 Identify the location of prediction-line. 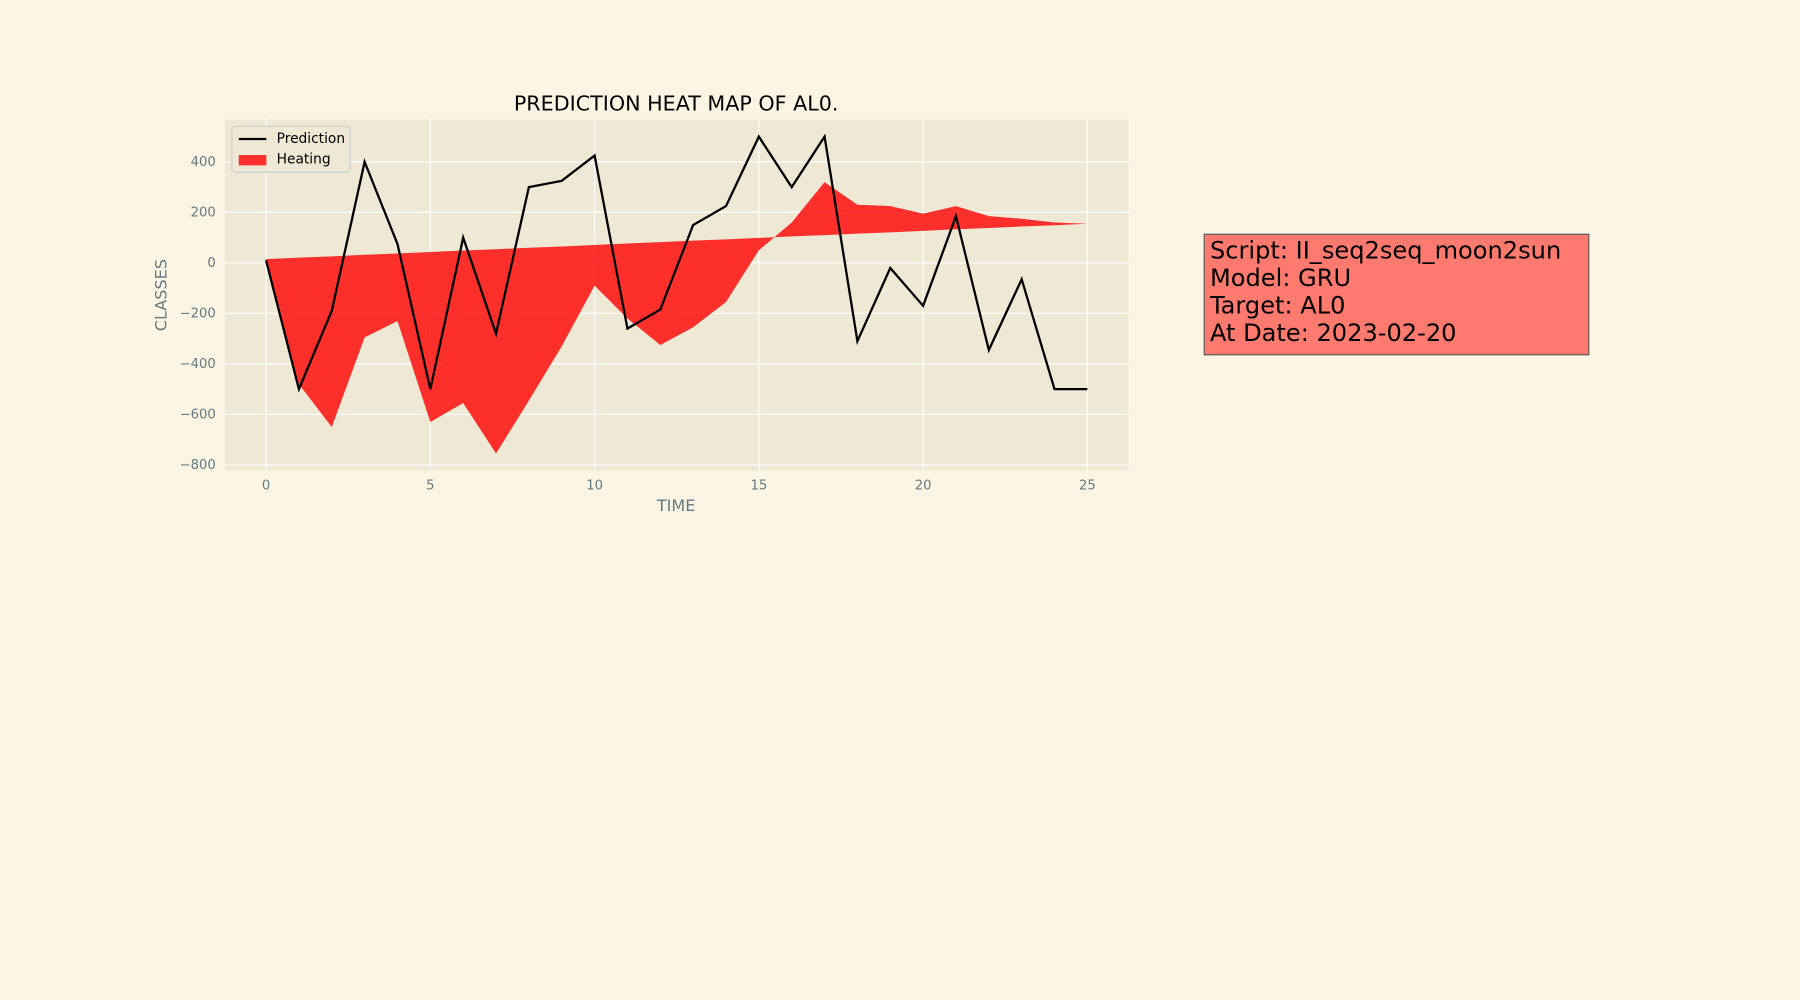
(676, 263).